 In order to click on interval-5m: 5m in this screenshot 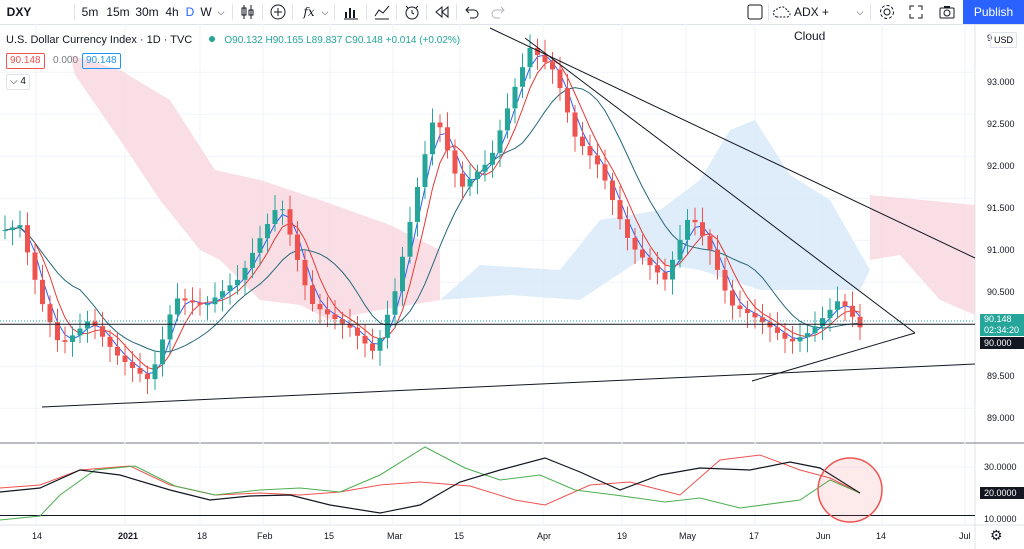, I will do `click(90, 12)`.